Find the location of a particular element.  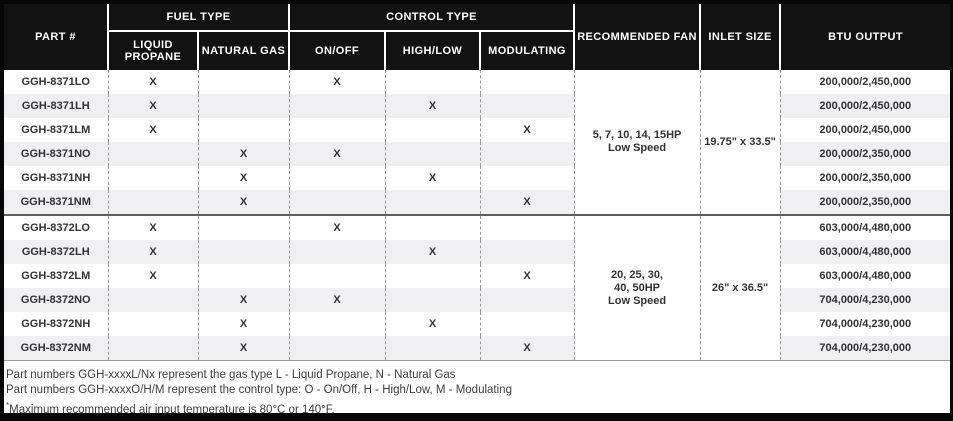

col-header-natural-gas: NATURAL GAS is located at coordinates (244, 50).